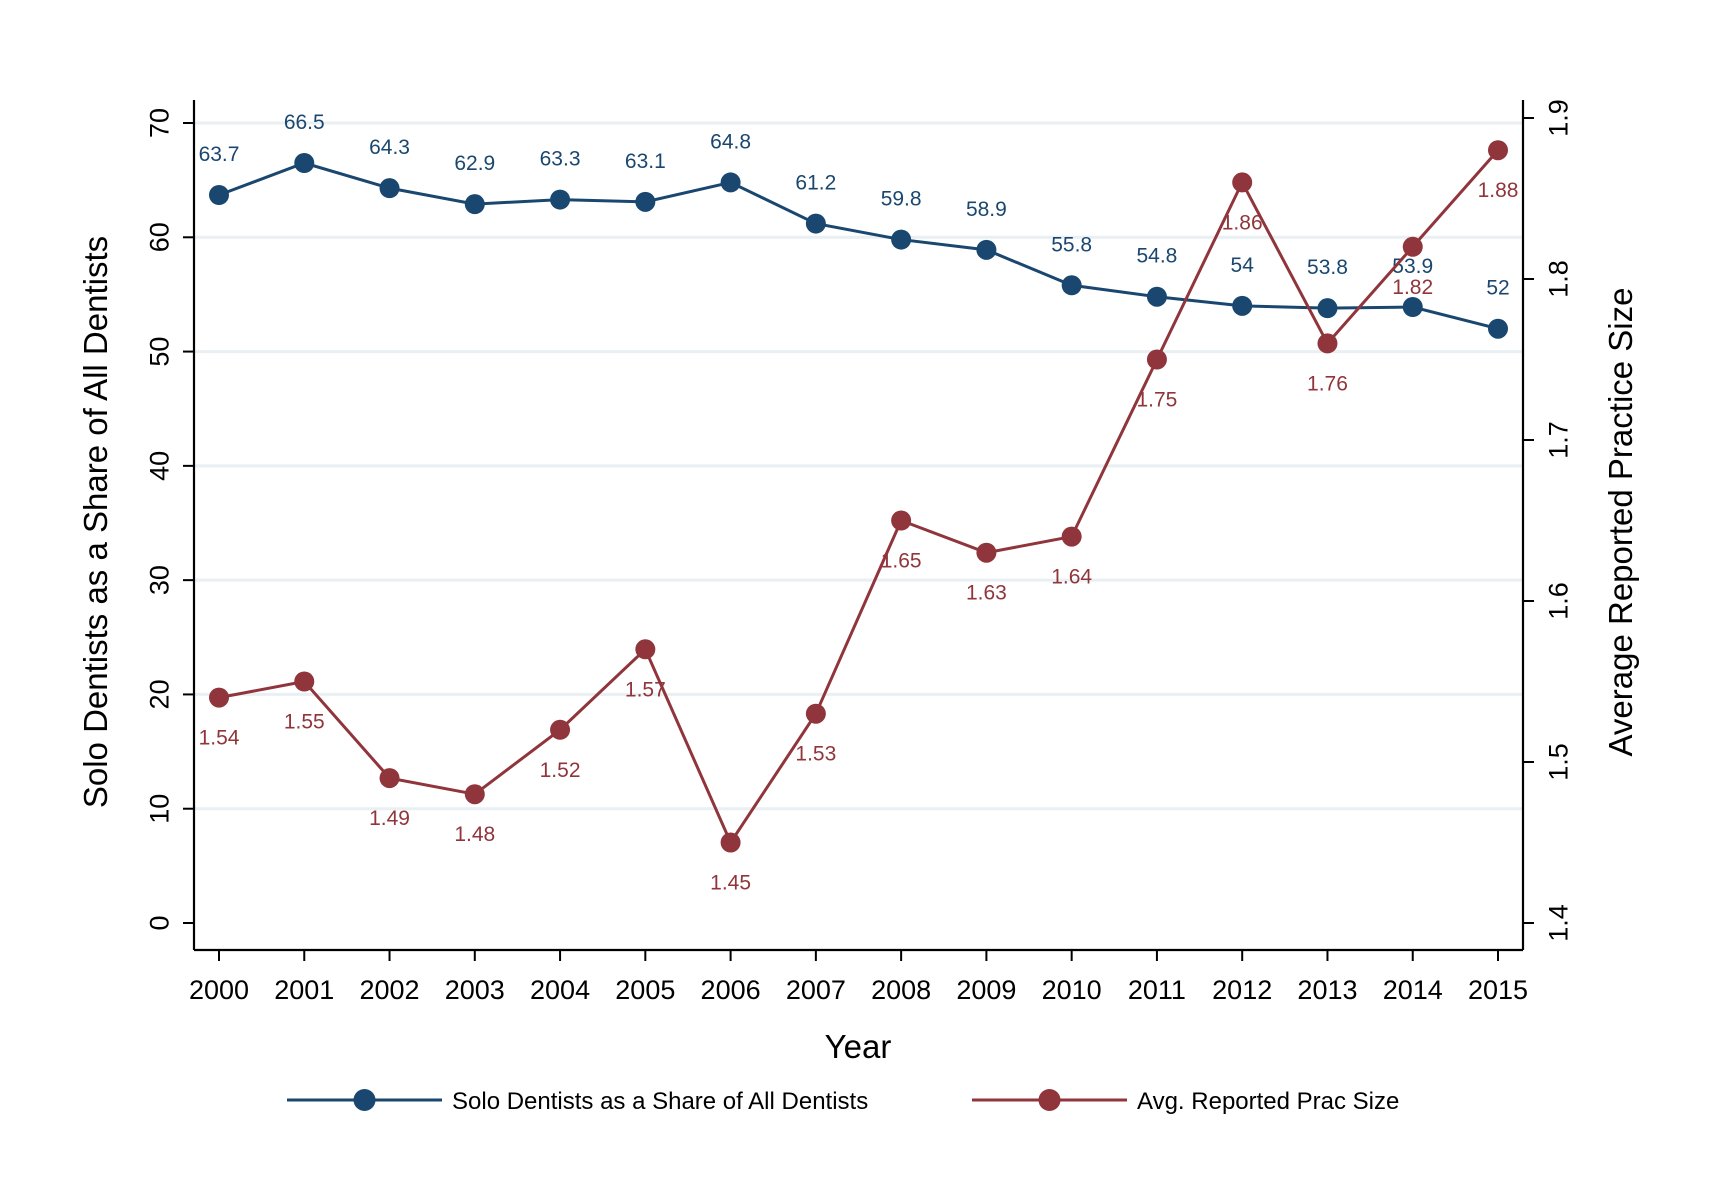 The width and height of the screenshot is (1722, 1202). What do you see at coordinates (1498, 990) in the screenshot?
I see `x-tick-label: 2015` at bounding box center [1498, 990].